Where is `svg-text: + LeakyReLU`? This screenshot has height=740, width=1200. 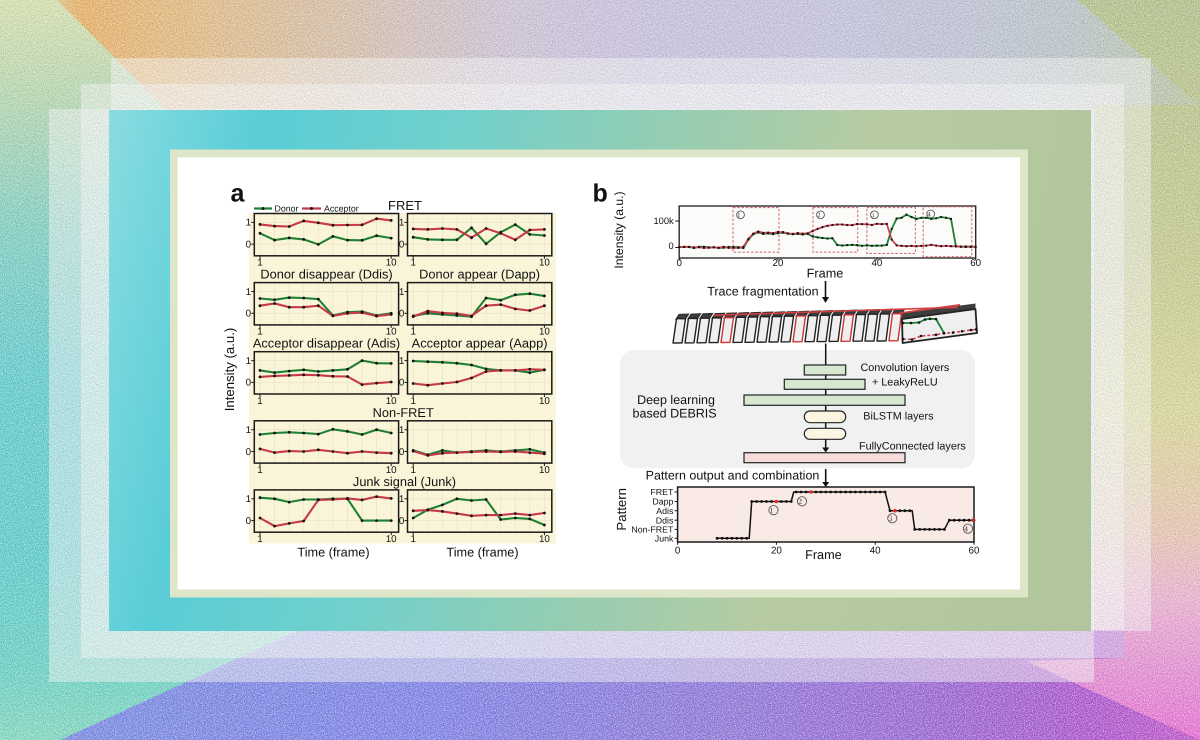
svg-text: + LeakyReLU is located at coordinates (905, 383).